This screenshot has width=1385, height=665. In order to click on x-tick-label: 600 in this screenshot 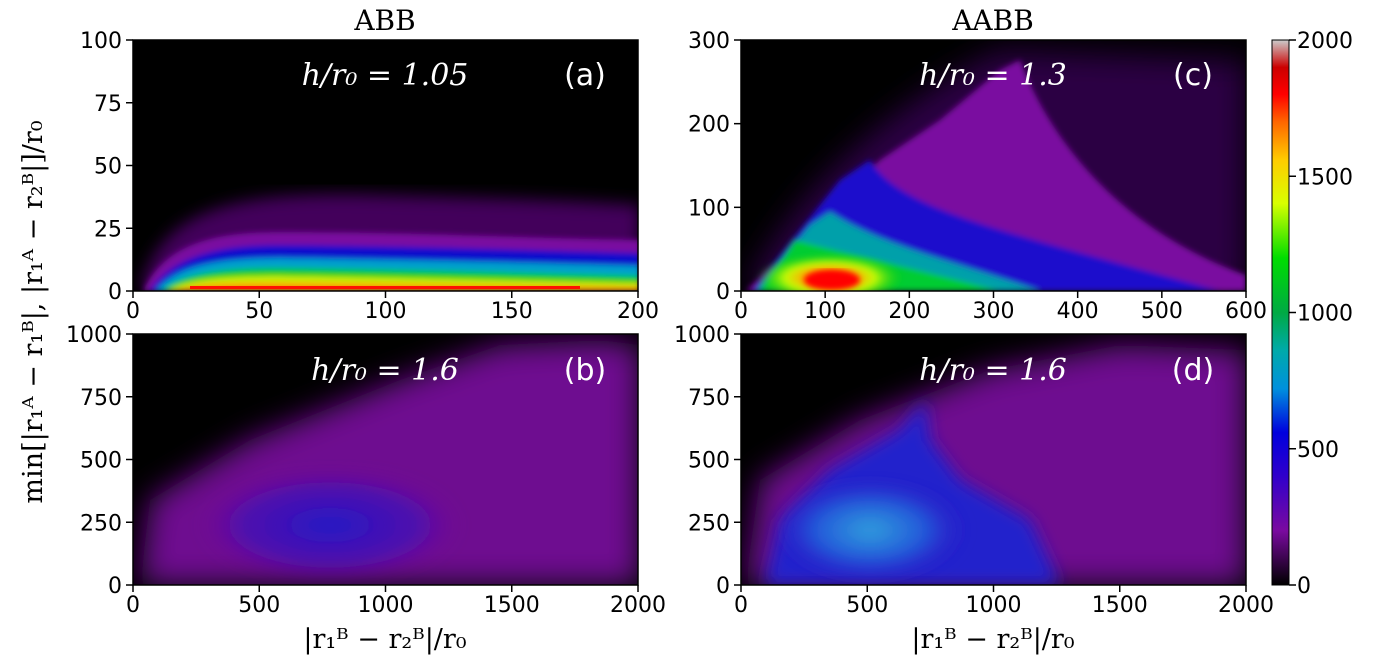, I will do `click(1246, 311)`.